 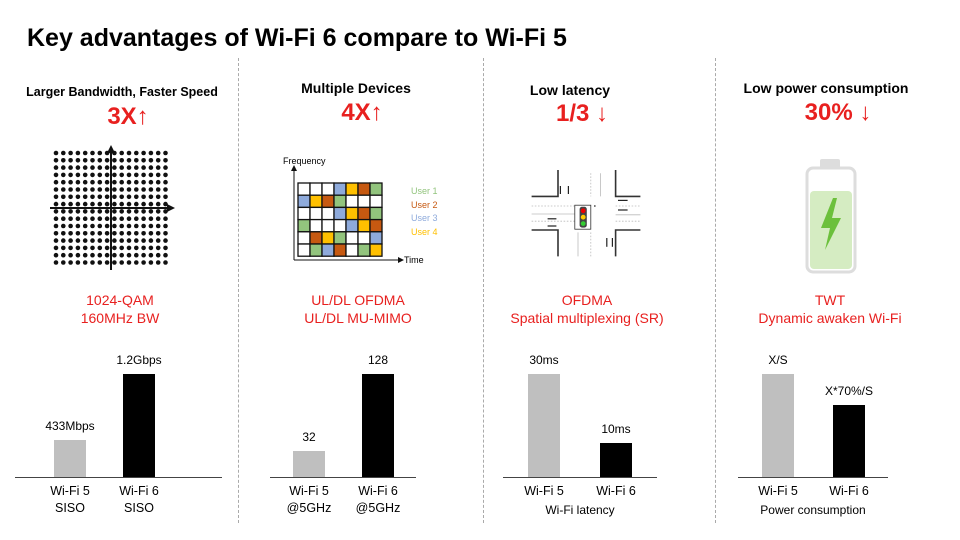 I want to click on legend-user-1: User 1, so click(x=424, y=191).